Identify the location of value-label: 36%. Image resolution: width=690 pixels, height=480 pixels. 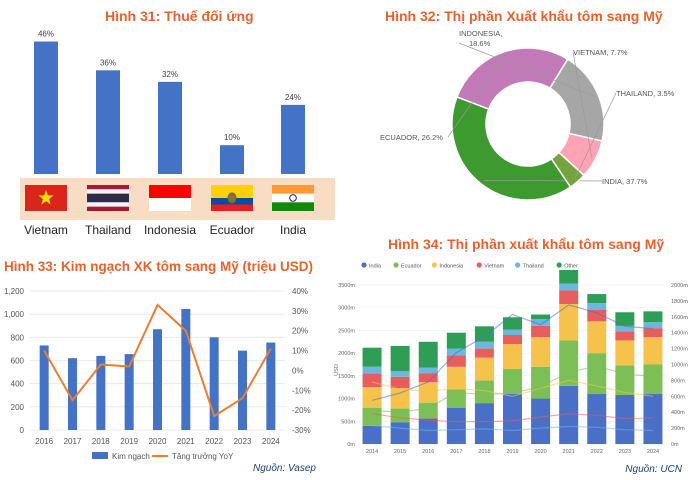
(108, 62).